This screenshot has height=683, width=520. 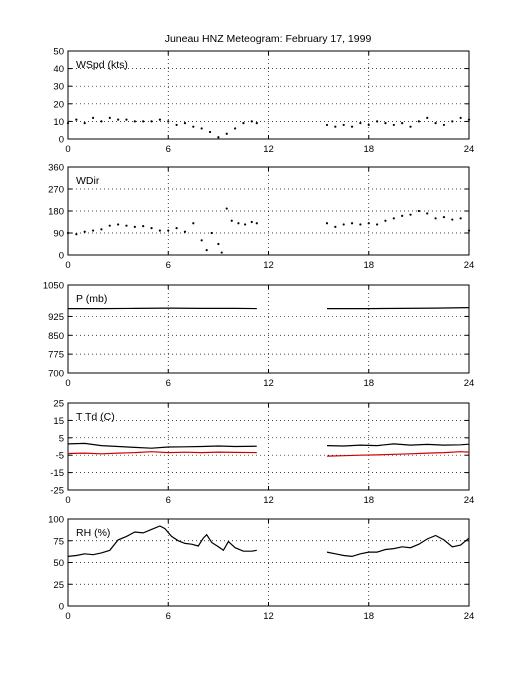 I want to click on panel-wspd: 0 6 12 18 24 0 10 20 30 40 50 WSpd (kts), so click(x=263, y=101).